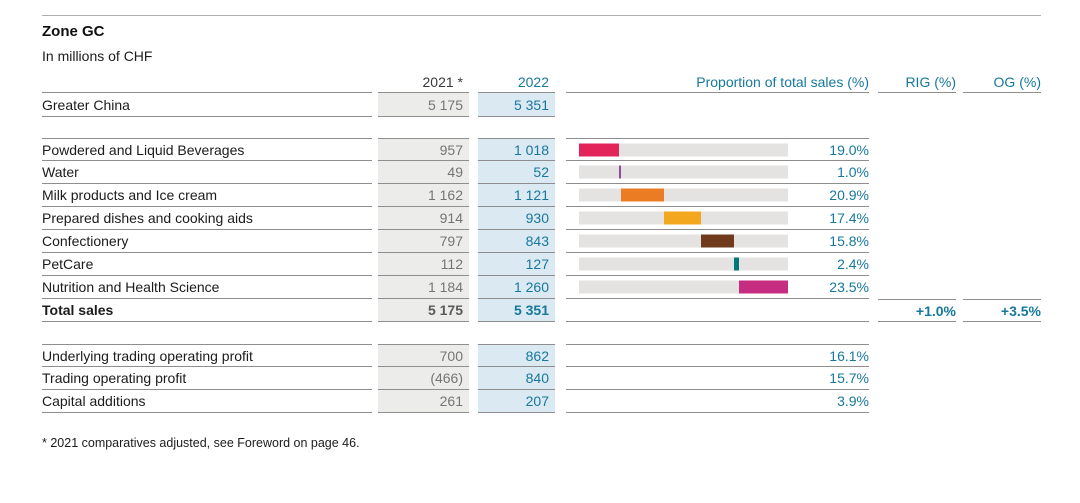  What do you see at coordinates (207, 264) in the screenshot?
I see `row-label: PetCare` at bounding box center [207, 264].